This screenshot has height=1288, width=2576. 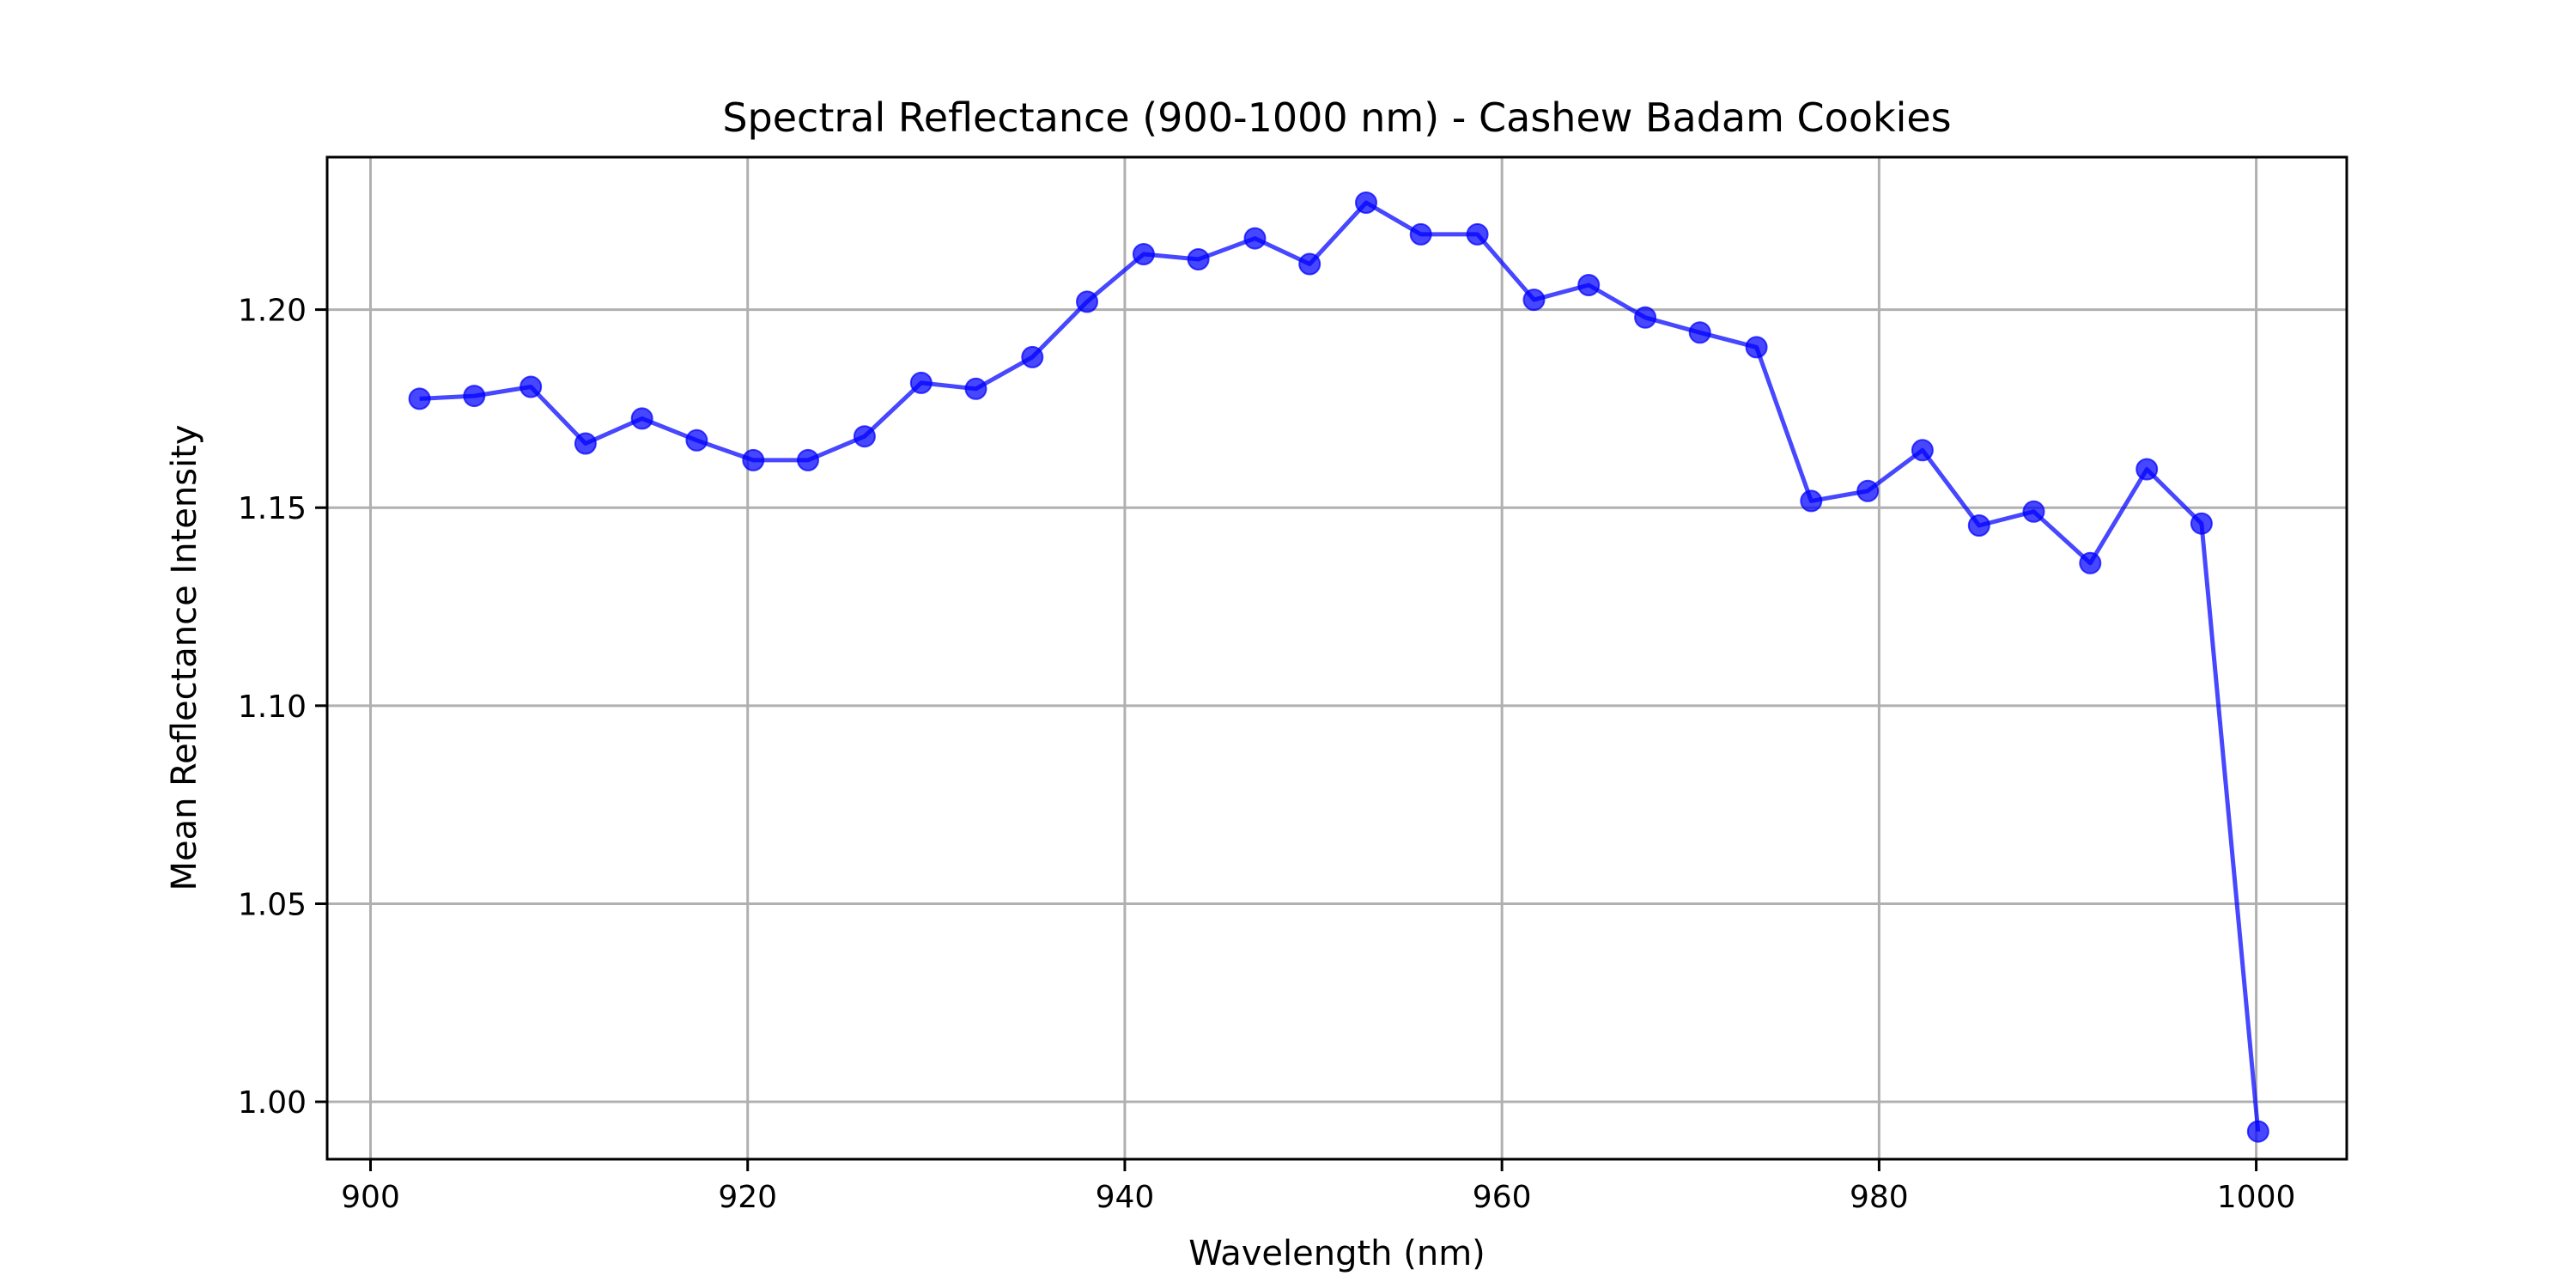 I want to click on x-tick-label: 980, so click(x=1880, y=1197).